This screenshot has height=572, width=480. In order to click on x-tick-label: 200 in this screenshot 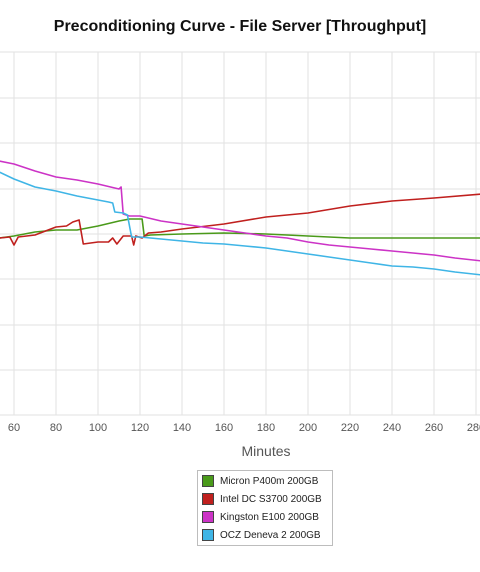, I will do `click(308, 428)`.